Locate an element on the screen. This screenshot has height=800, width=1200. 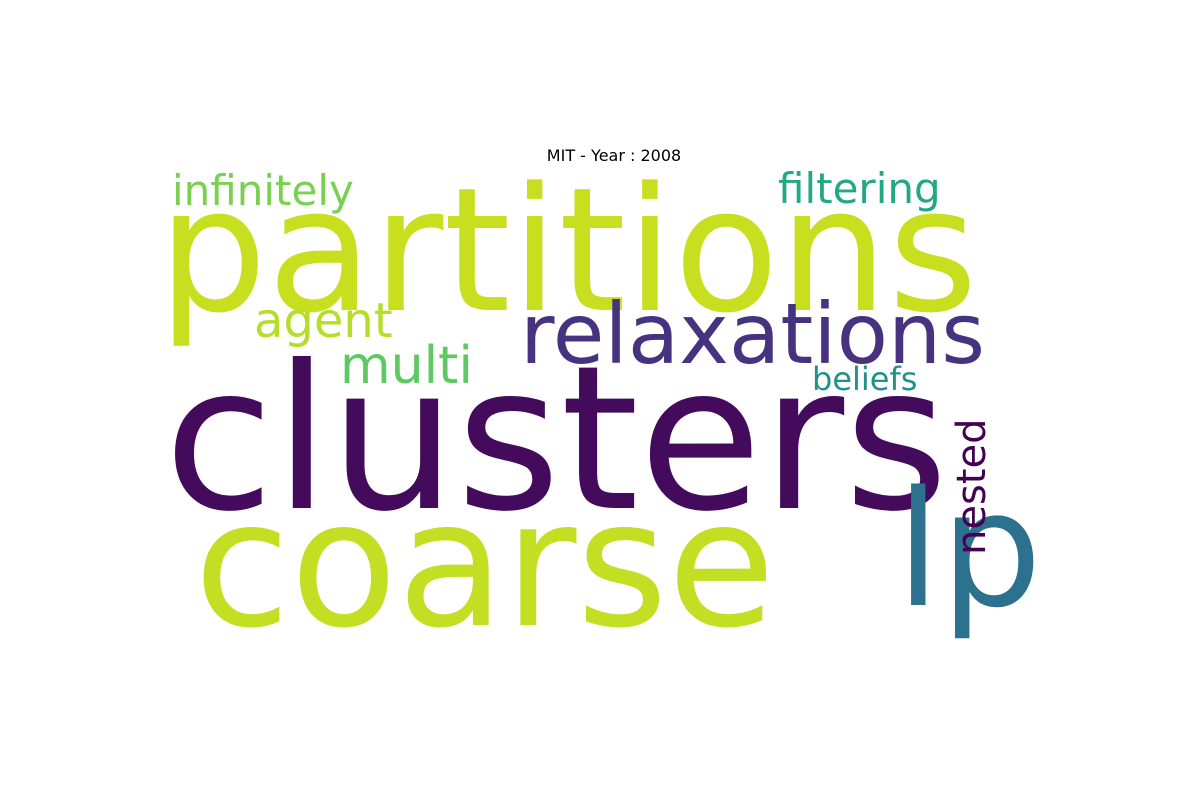
word-agent: agent is located at coordinates (323, 321).